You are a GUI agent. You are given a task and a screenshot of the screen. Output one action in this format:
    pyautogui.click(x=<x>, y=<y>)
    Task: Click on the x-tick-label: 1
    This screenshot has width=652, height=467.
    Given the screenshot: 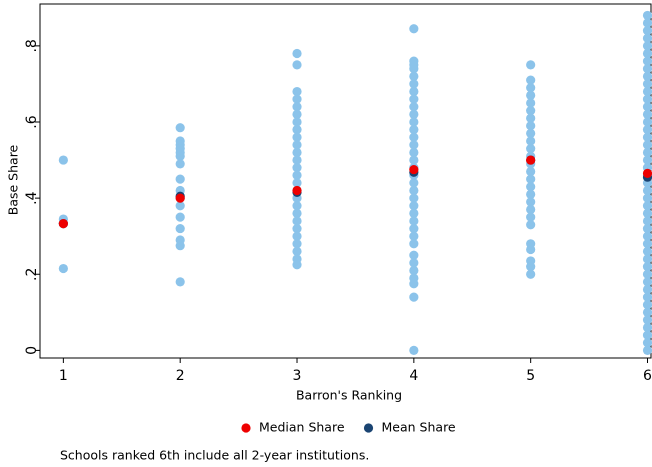 What is the action you would take?
    pyautogui.click(x=63, y=376)
    